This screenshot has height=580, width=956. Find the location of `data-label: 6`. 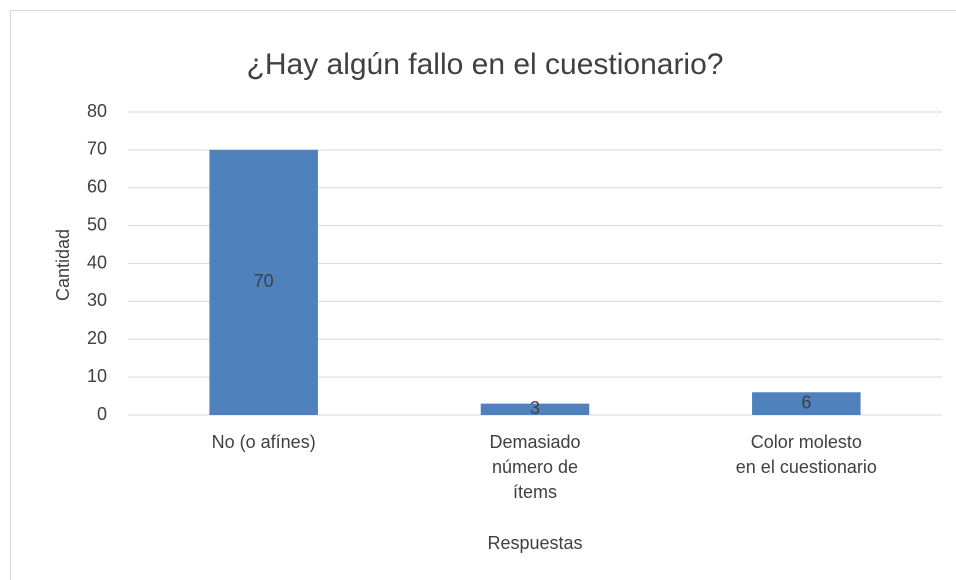

data-label: 6 is located at coordinates (806, 402).